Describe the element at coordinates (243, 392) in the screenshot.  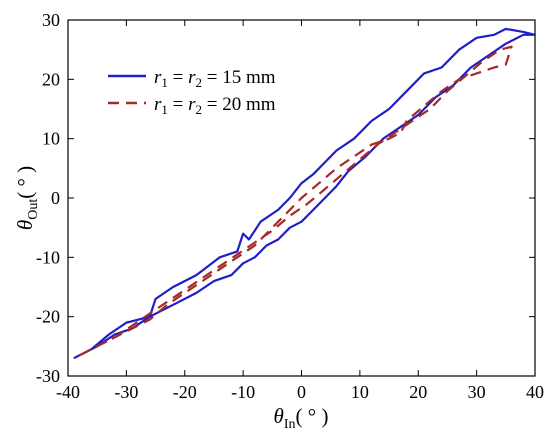
I see `x-tick-label: -10` at that location.